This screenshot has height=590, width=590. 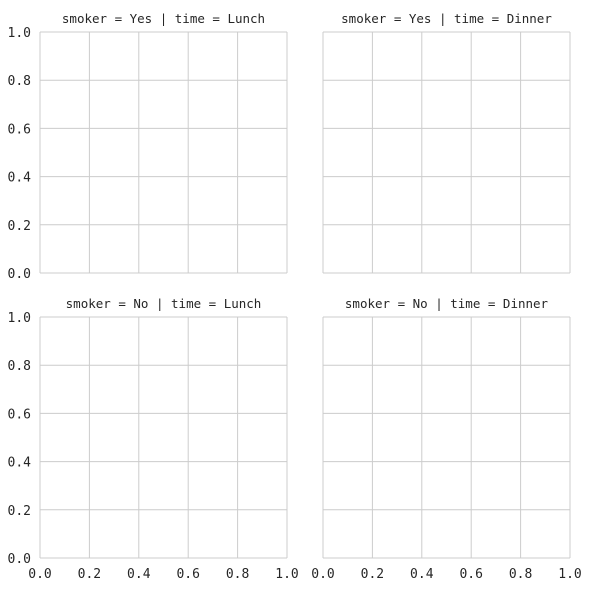 I want to click on facet-title: smoker = Yes | time = Dinner, so click(x=446, y=18).